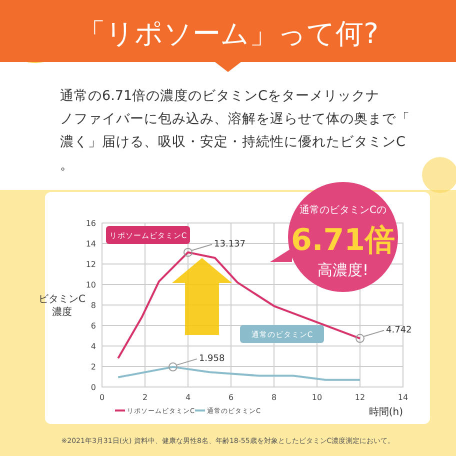 Image resolution: width=456 pixels, height=456 pixels. Describe the element at coordinates (91, 285) in the screenshot. I see `y-tick-label: 10` at that location.